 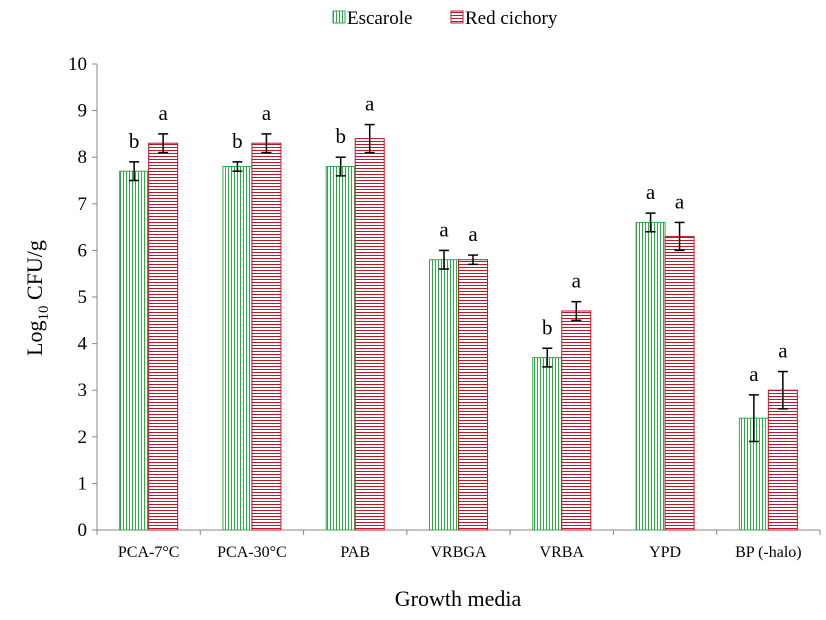 I want to click on x-axis-title: Growth media, so click(x=458, y=598).